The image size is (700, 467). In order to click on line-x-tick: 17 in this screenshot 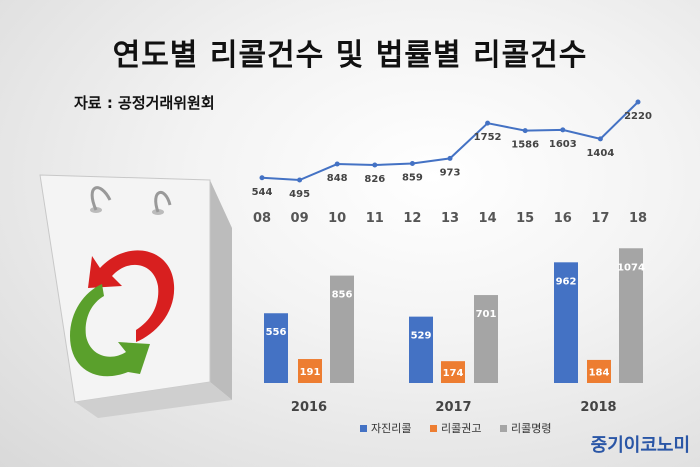, I will do `click(600, 218)`.